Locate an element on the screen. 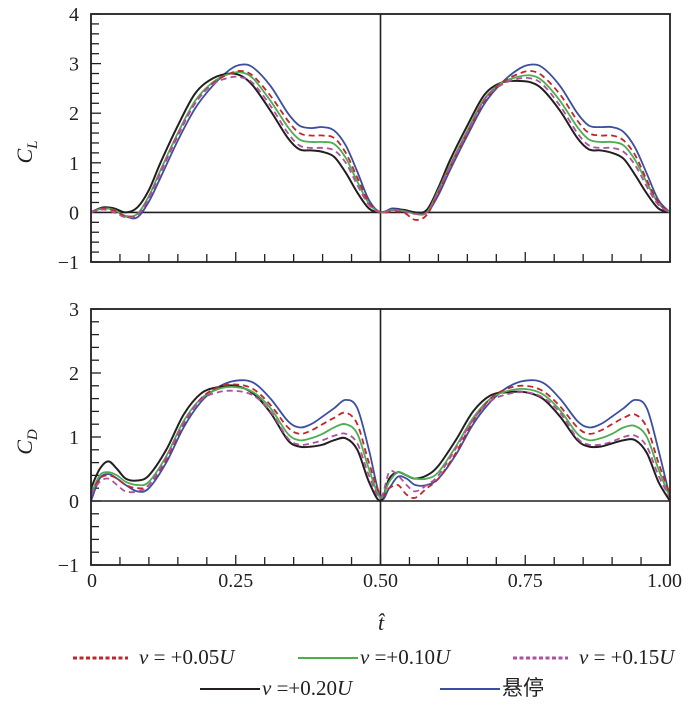 The width and height of the screenshot is (700, 708). cd-axis-title: CD is located at coordinates (26, 442).